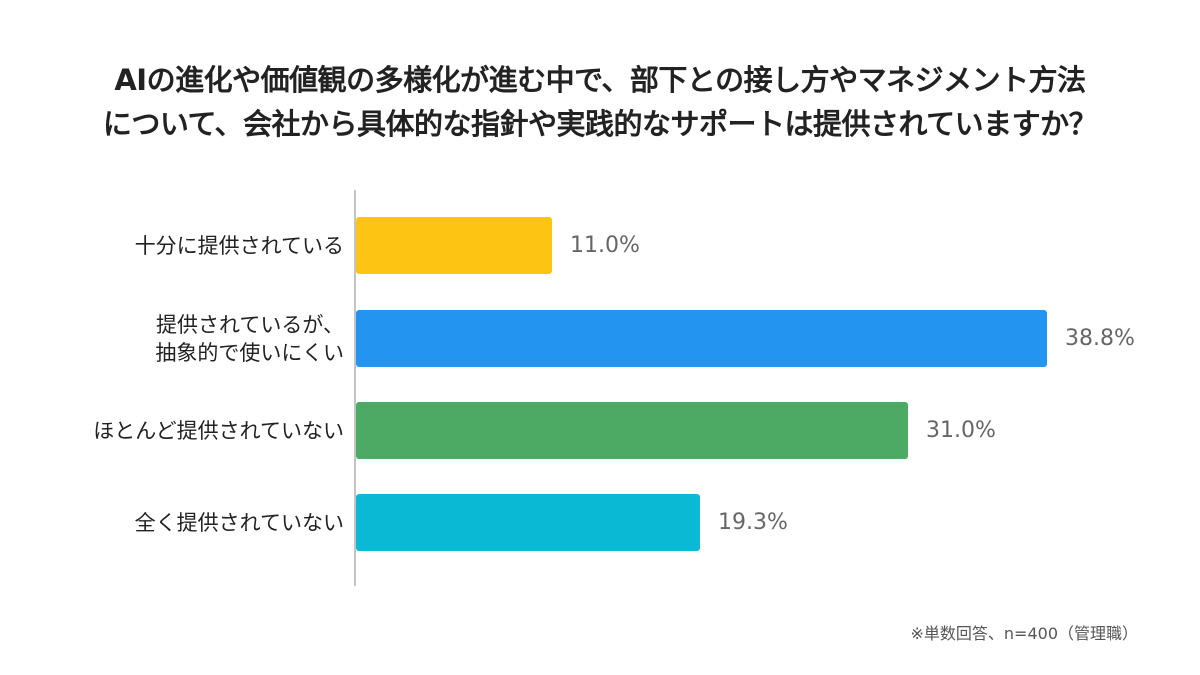 Image resolution: width=1200 pixels, height=675 pixels. I want to click on chart-title-line-2: について、会社から具体的な指針や実践的なサポートは提供されていますか？, so click(600, 124).